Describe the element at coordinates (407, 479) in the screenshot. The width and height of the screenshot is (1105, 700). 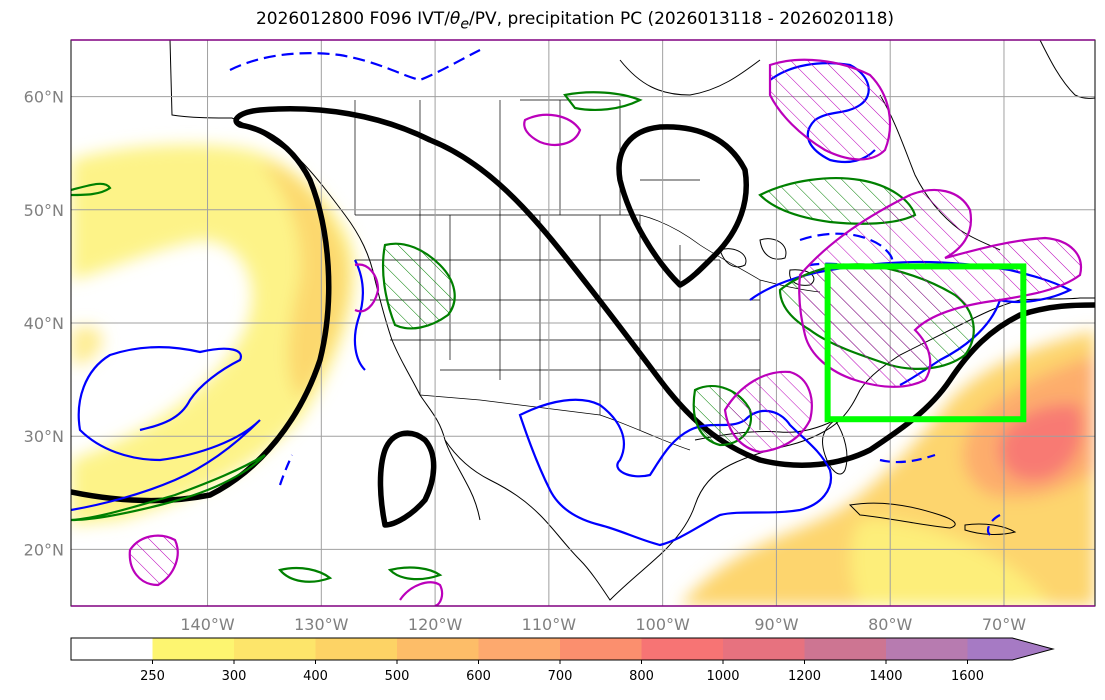
I see `pv-contour-pacific-loop` at that location.